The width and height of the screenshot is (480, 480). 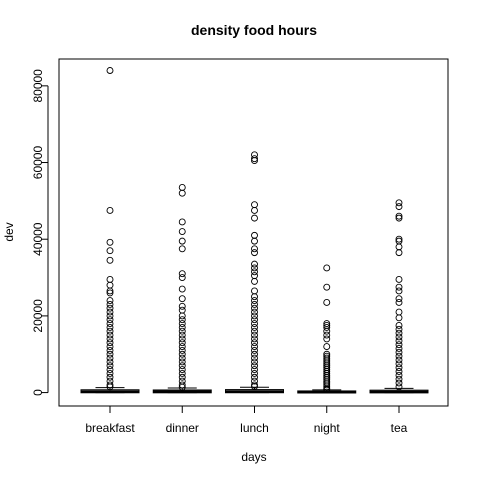 I want to click on x-axis-label: days, so click(x=253, y=457).